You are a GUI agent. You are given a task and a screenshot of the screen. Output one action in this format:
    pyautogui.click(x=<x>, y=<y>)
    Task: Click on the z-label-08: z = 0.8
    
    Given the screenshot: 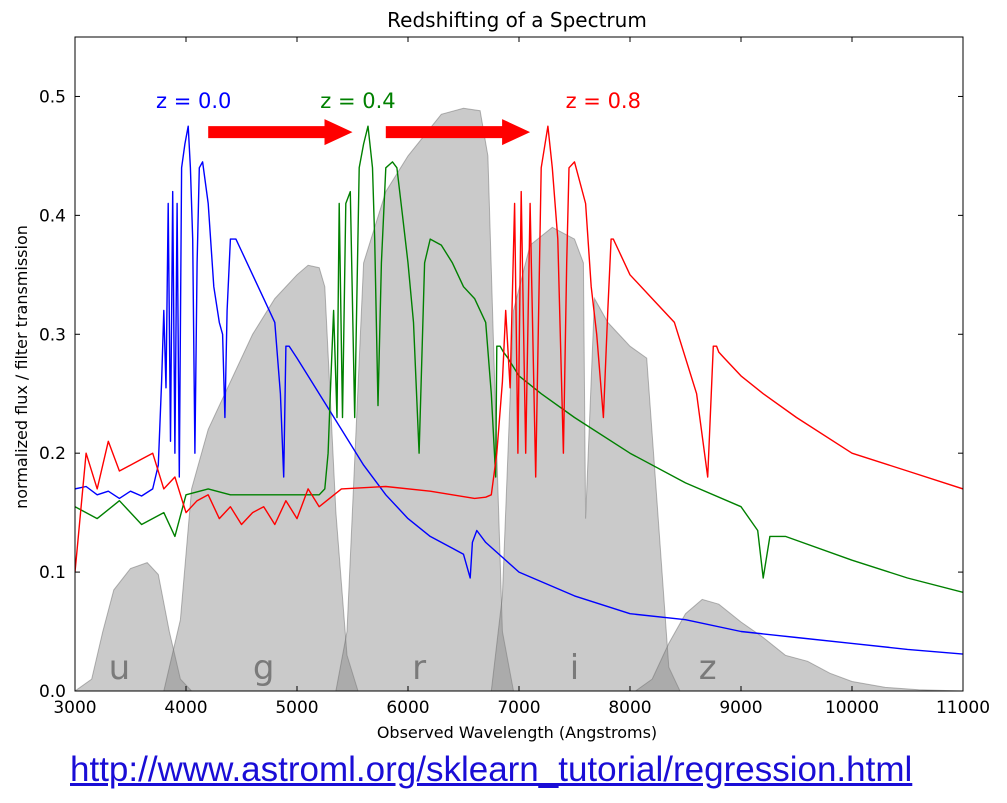 What is the action you would take?
    pyautogui.click(x=603, y=101)
    